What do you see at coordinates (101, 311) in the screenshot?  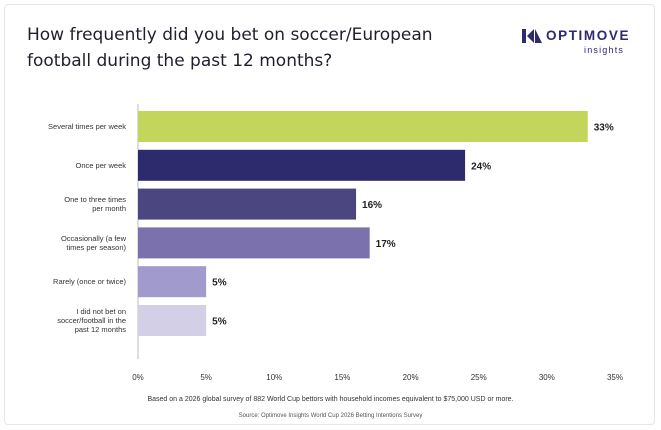 I see `category-label-6-line-1: I did not bet on` at bounding box center [101, 311].